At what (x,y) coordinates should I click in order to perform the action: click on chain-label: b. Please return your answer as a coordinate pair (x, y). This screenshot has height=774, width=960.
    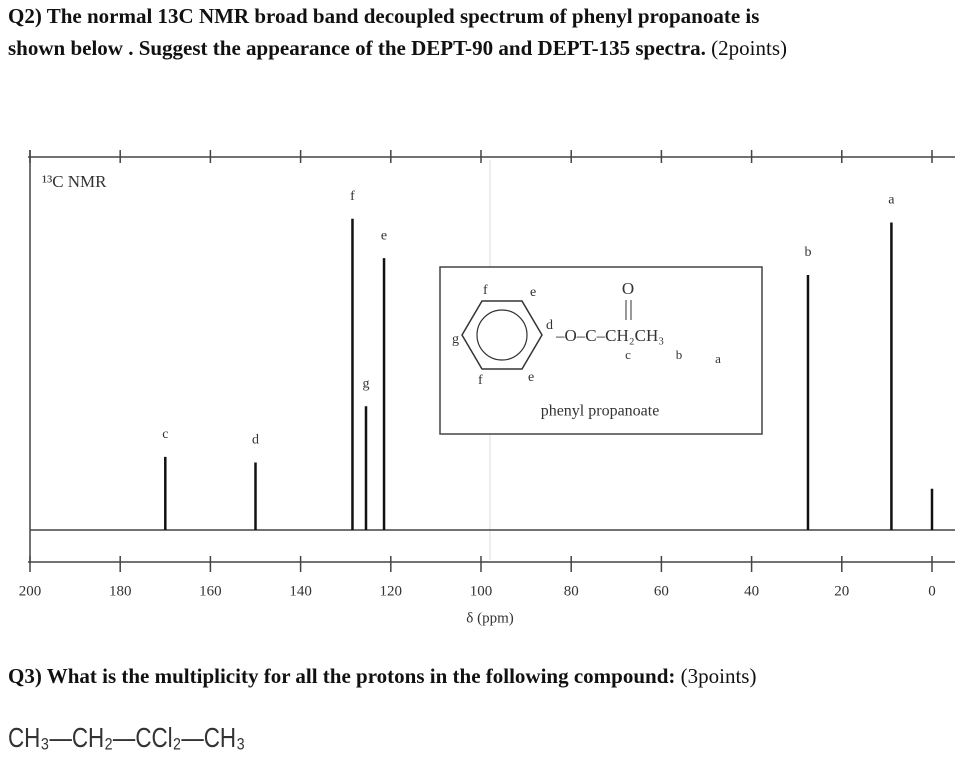
    Looking at the image, I should click on (679, 354).